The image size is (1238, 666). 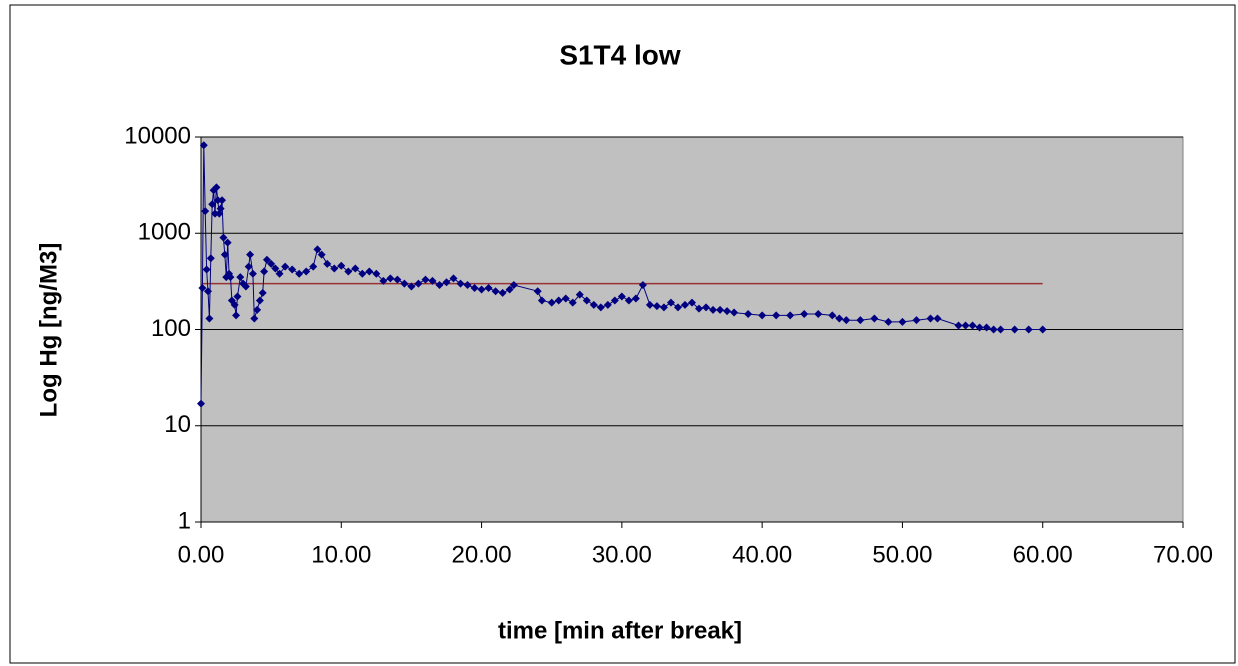 What do you see at coordinates (177, 424) in the screenshot?
I see `y-tick-label: 10` at bounding box center [177, 424].